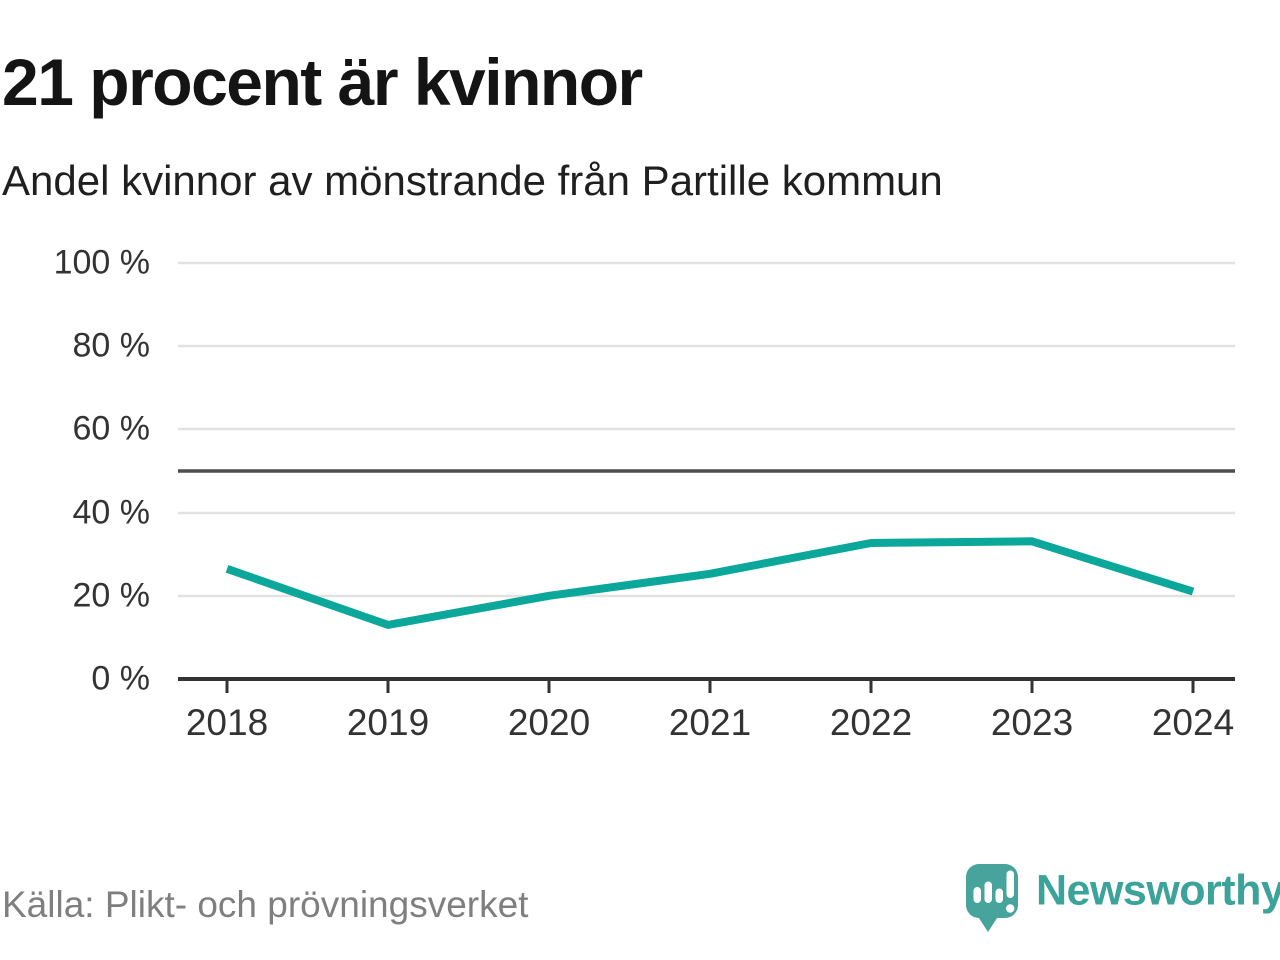  I want to click on trend-line, so click(710, 583).